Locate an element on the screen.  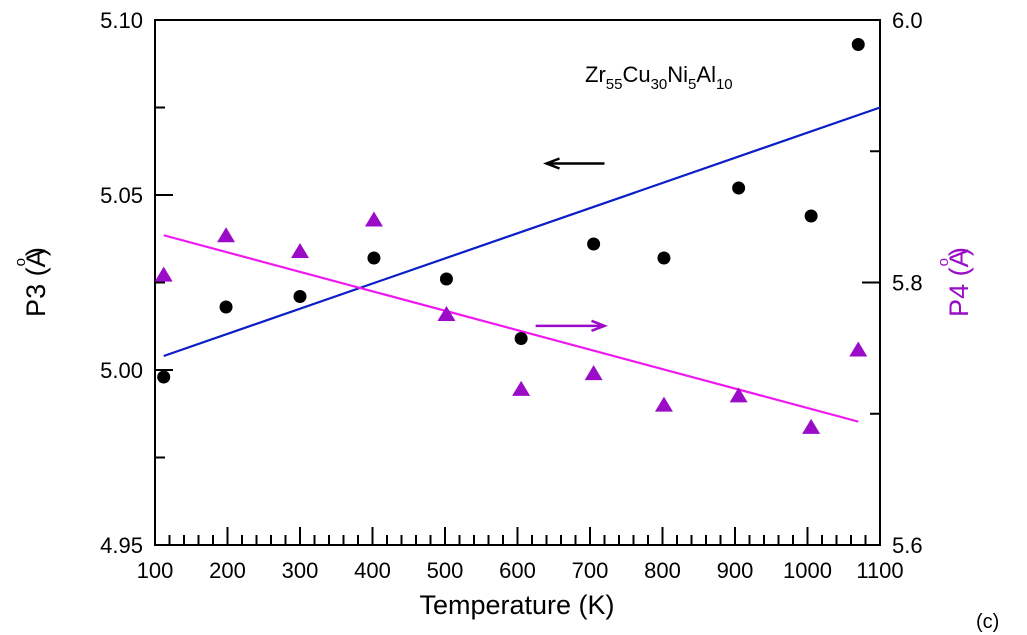
right-axis-arrow is located at coordinates (571, 325).